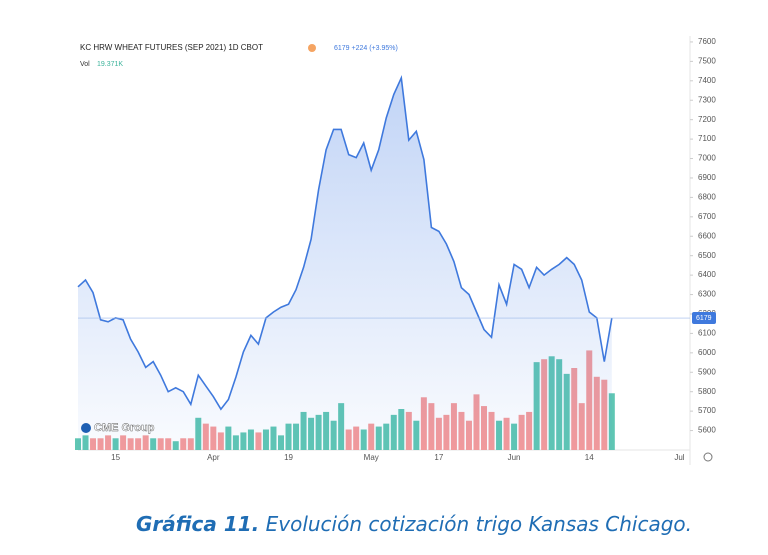  Describe the element at coordinates (124, 428) in the screenshot. I see `logo: CME Group` at that location.